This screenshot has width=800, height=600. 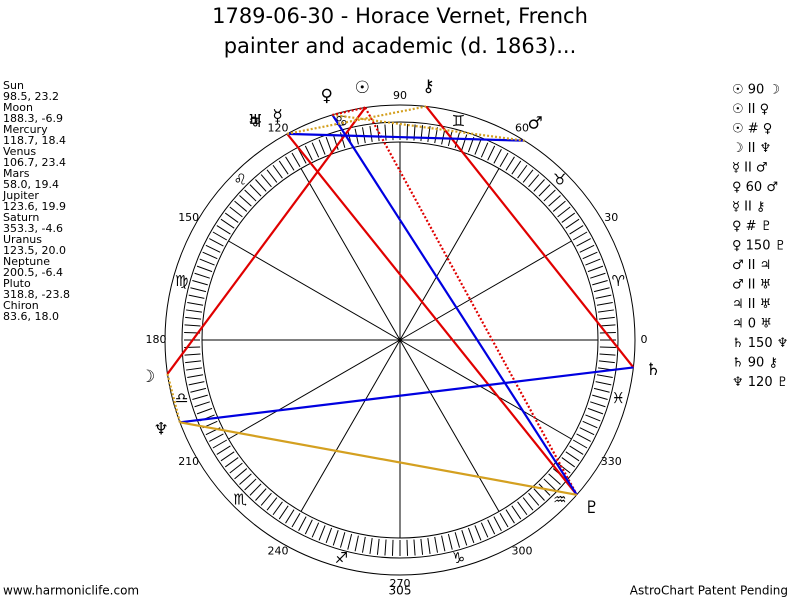 I want to click on planet-position: 123.6, 19.9, so click(x=34, y=206).